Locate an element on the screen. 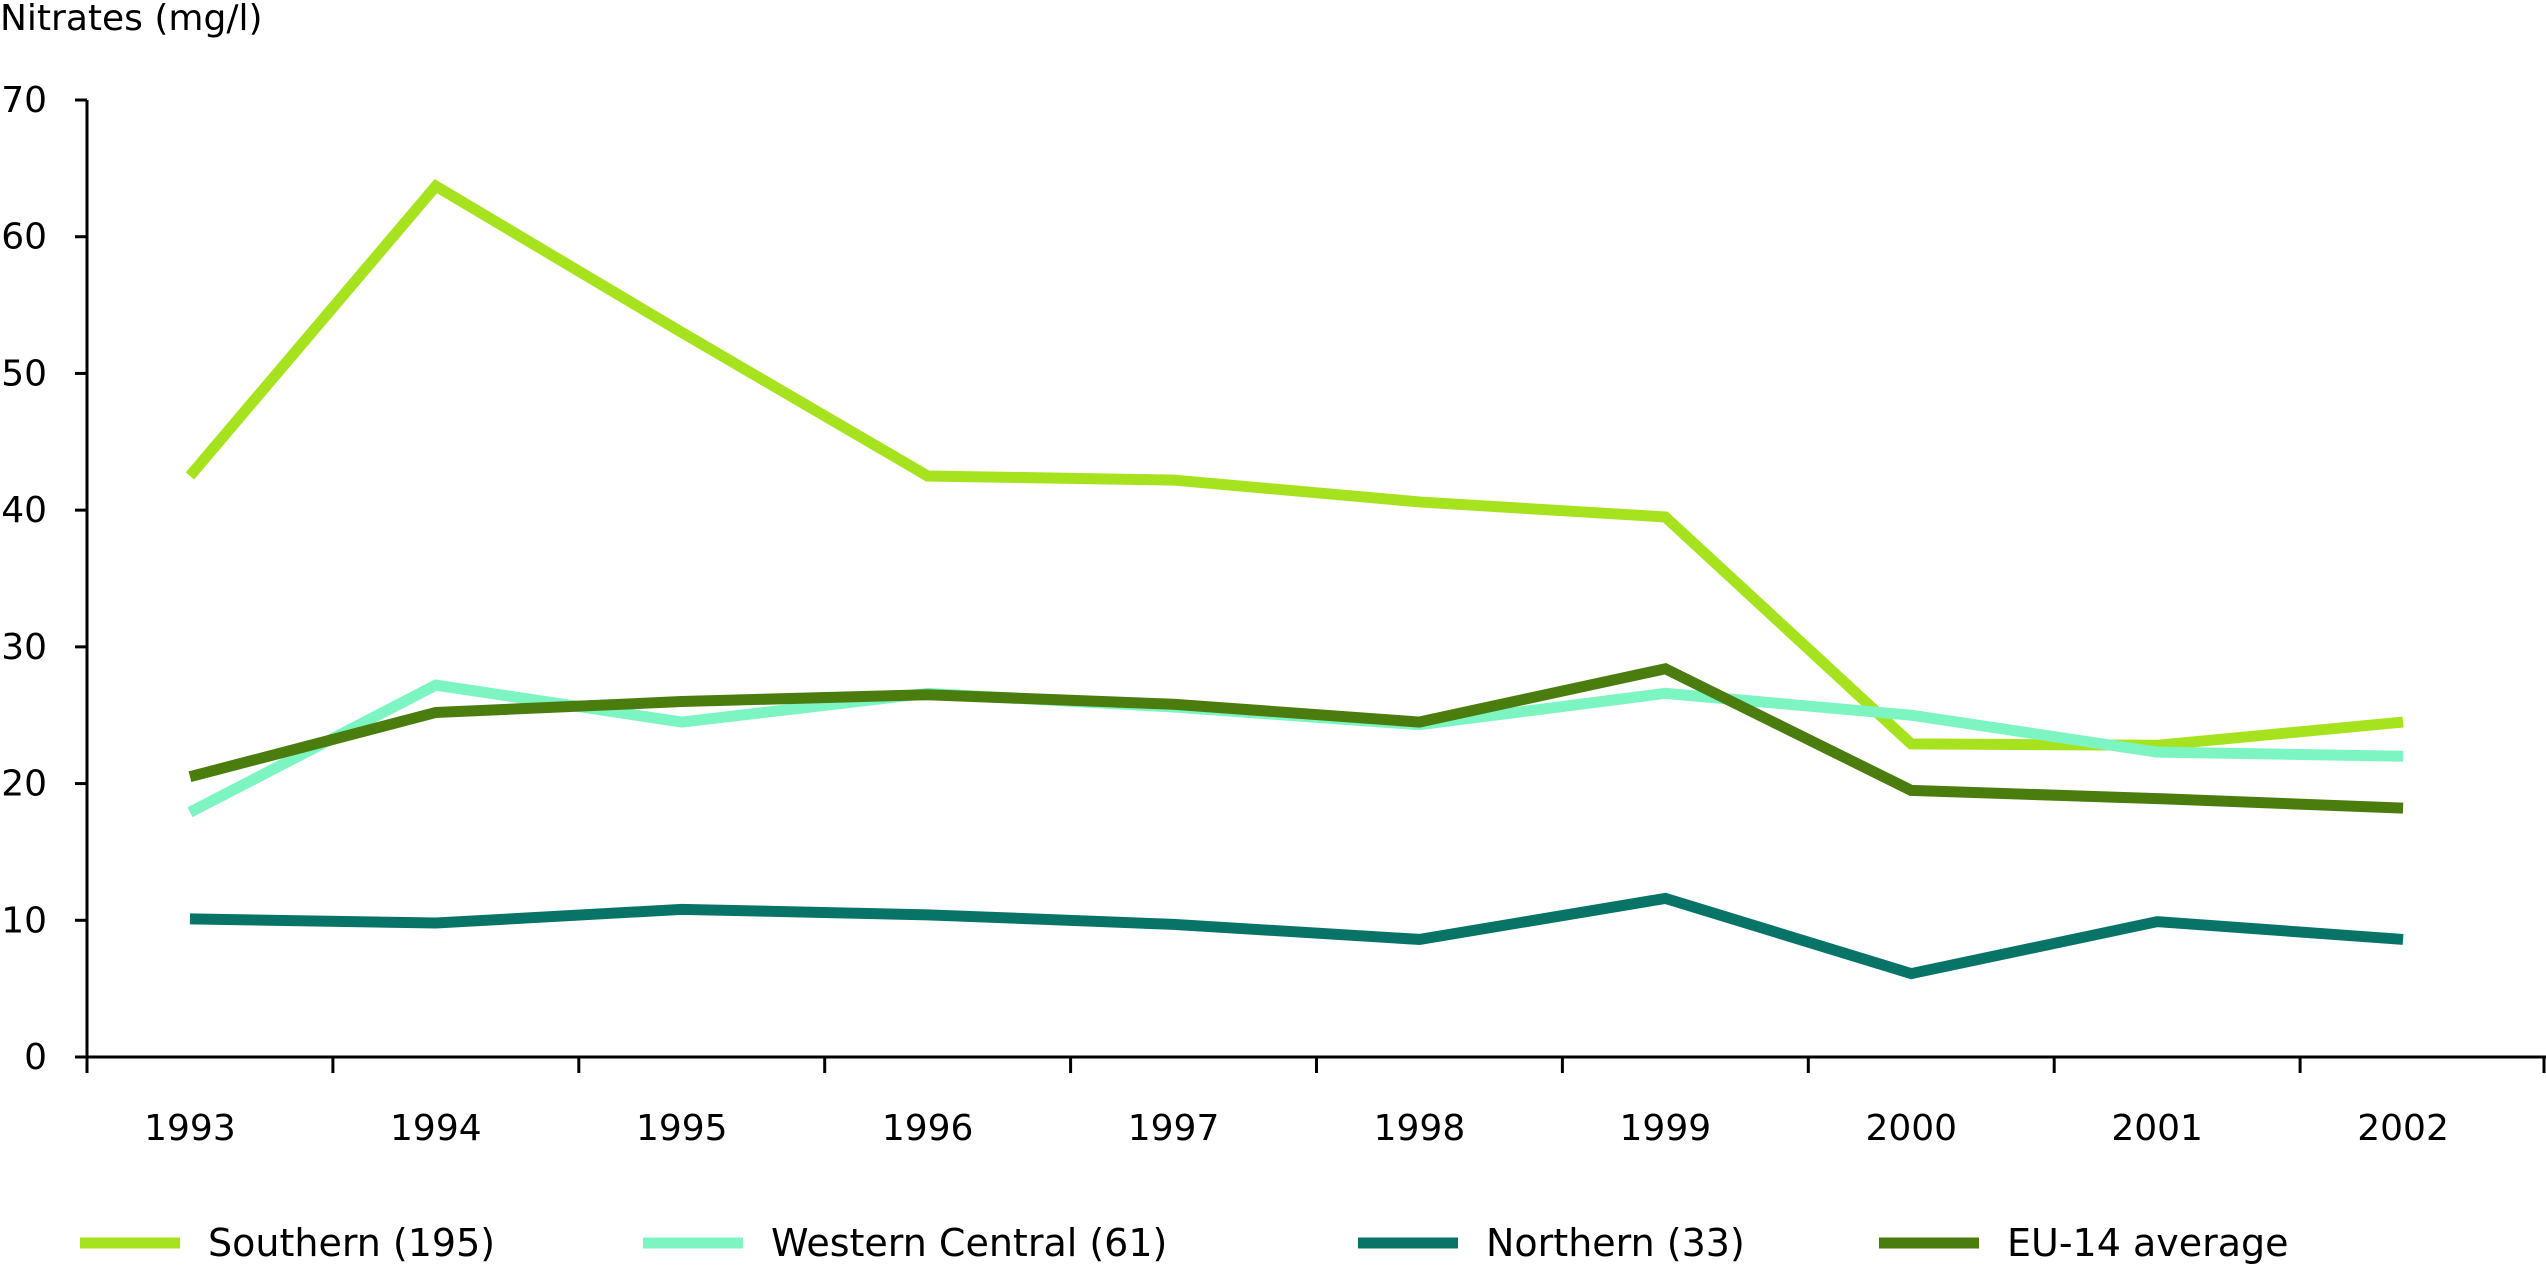 This screenshot has height=1270, width=2546. legend-label-3: Northern (33) is located at coordinates (1615, 1243).